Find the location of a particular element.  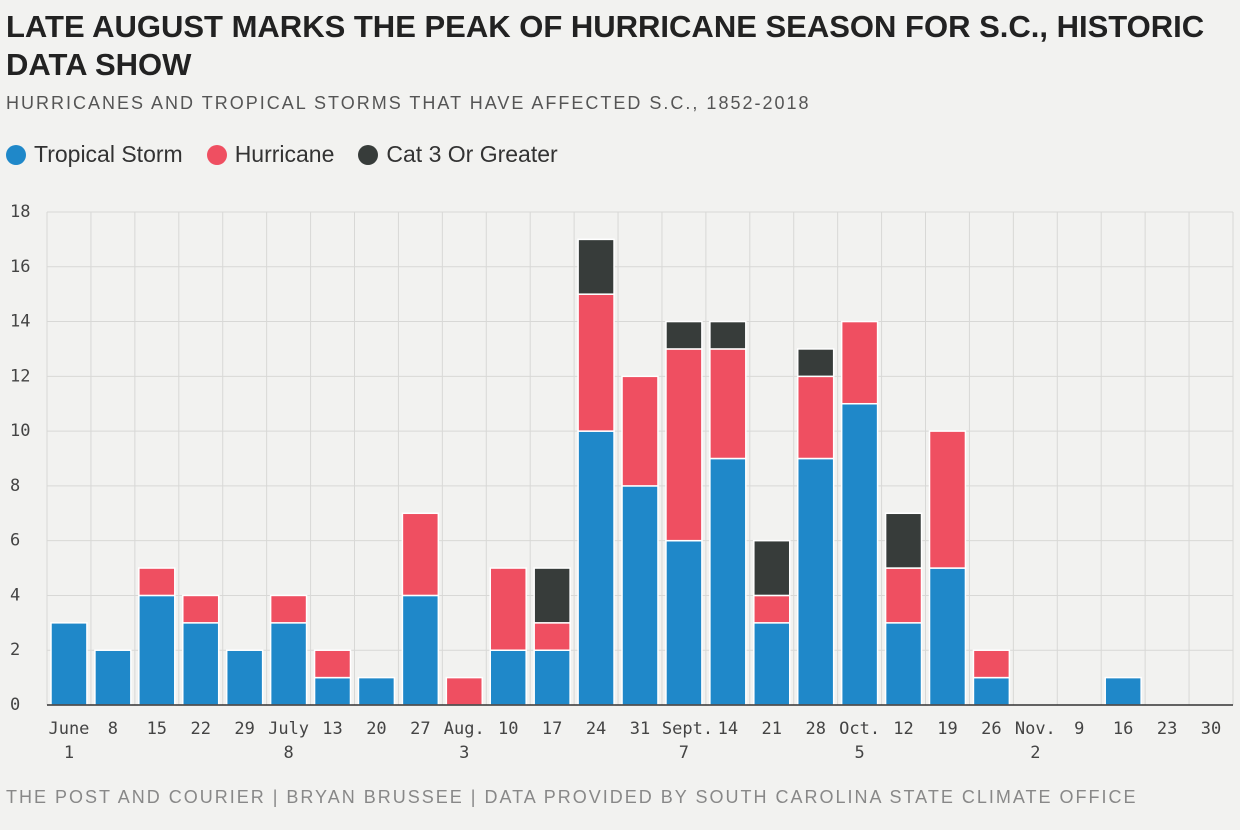

y-tick-label: 0 is located at coordinates (15, 705).